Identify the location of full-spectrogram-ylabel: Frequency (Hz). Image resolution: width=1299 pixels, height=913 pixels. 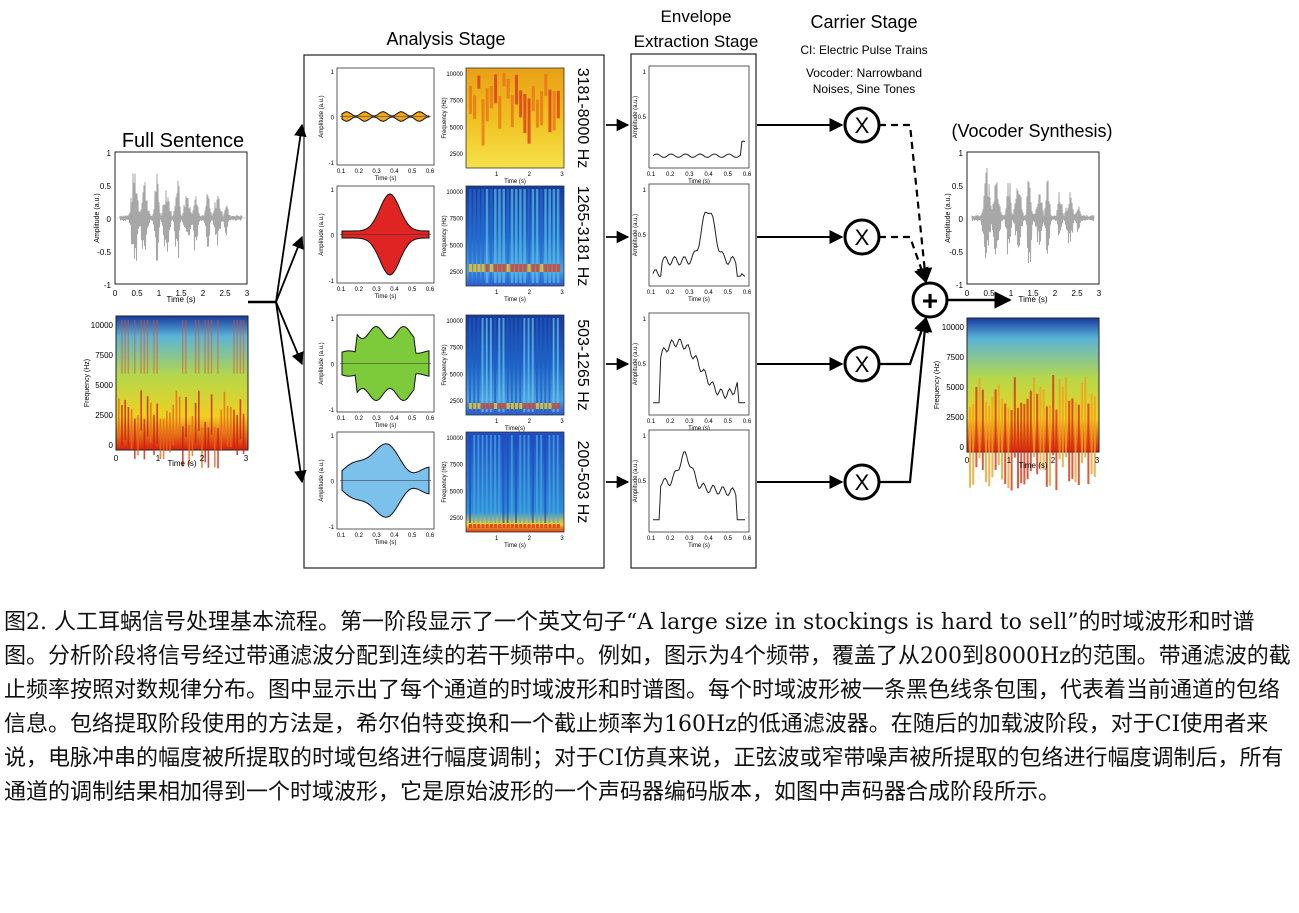
(87, 383).